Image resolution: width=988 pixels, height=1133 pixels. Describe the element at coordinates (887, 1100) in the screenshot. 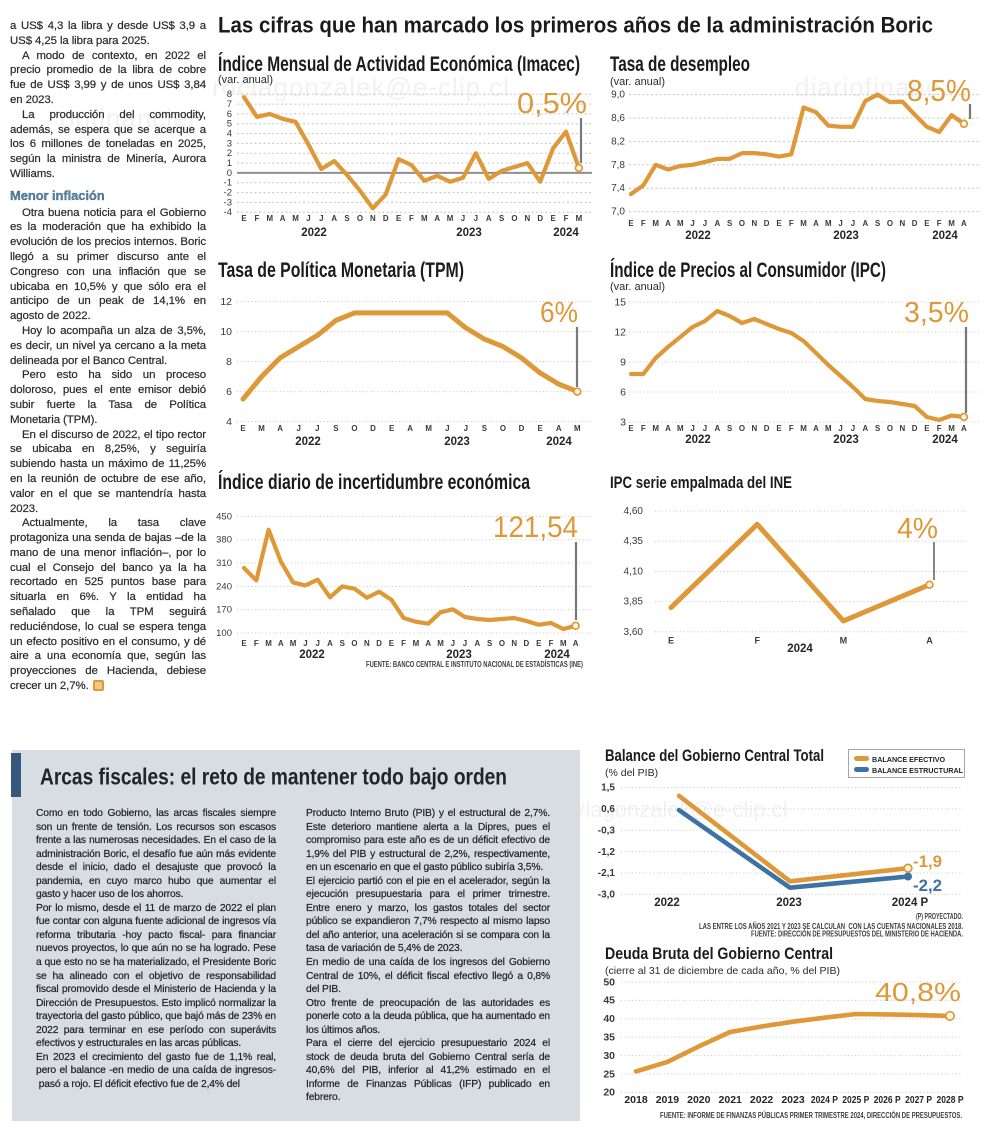

I see `svg-text: 2026 P` at that location.